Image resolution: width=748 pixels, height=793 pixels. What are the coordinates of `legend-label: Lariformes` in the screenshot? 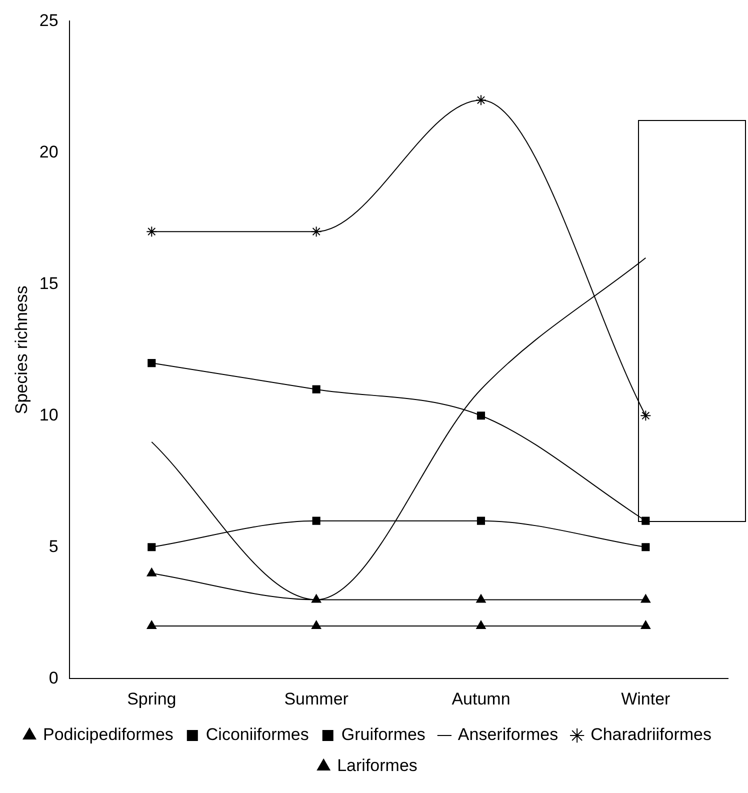 It's located at (377, 766).